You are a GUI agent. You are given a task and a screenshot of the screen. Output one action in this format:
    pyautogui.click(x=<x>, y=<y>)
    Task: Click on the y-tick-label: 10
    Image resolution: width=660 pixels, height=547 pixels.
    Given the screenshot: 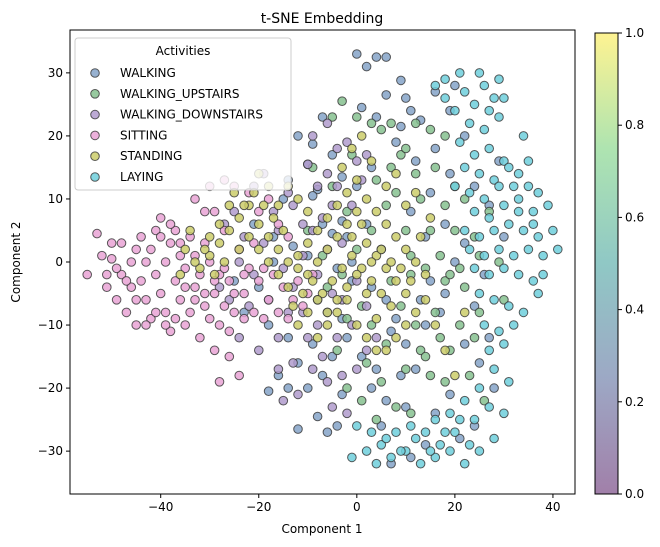 What is the action you would take?
    pyautogui.click(x=55, y=199)
    